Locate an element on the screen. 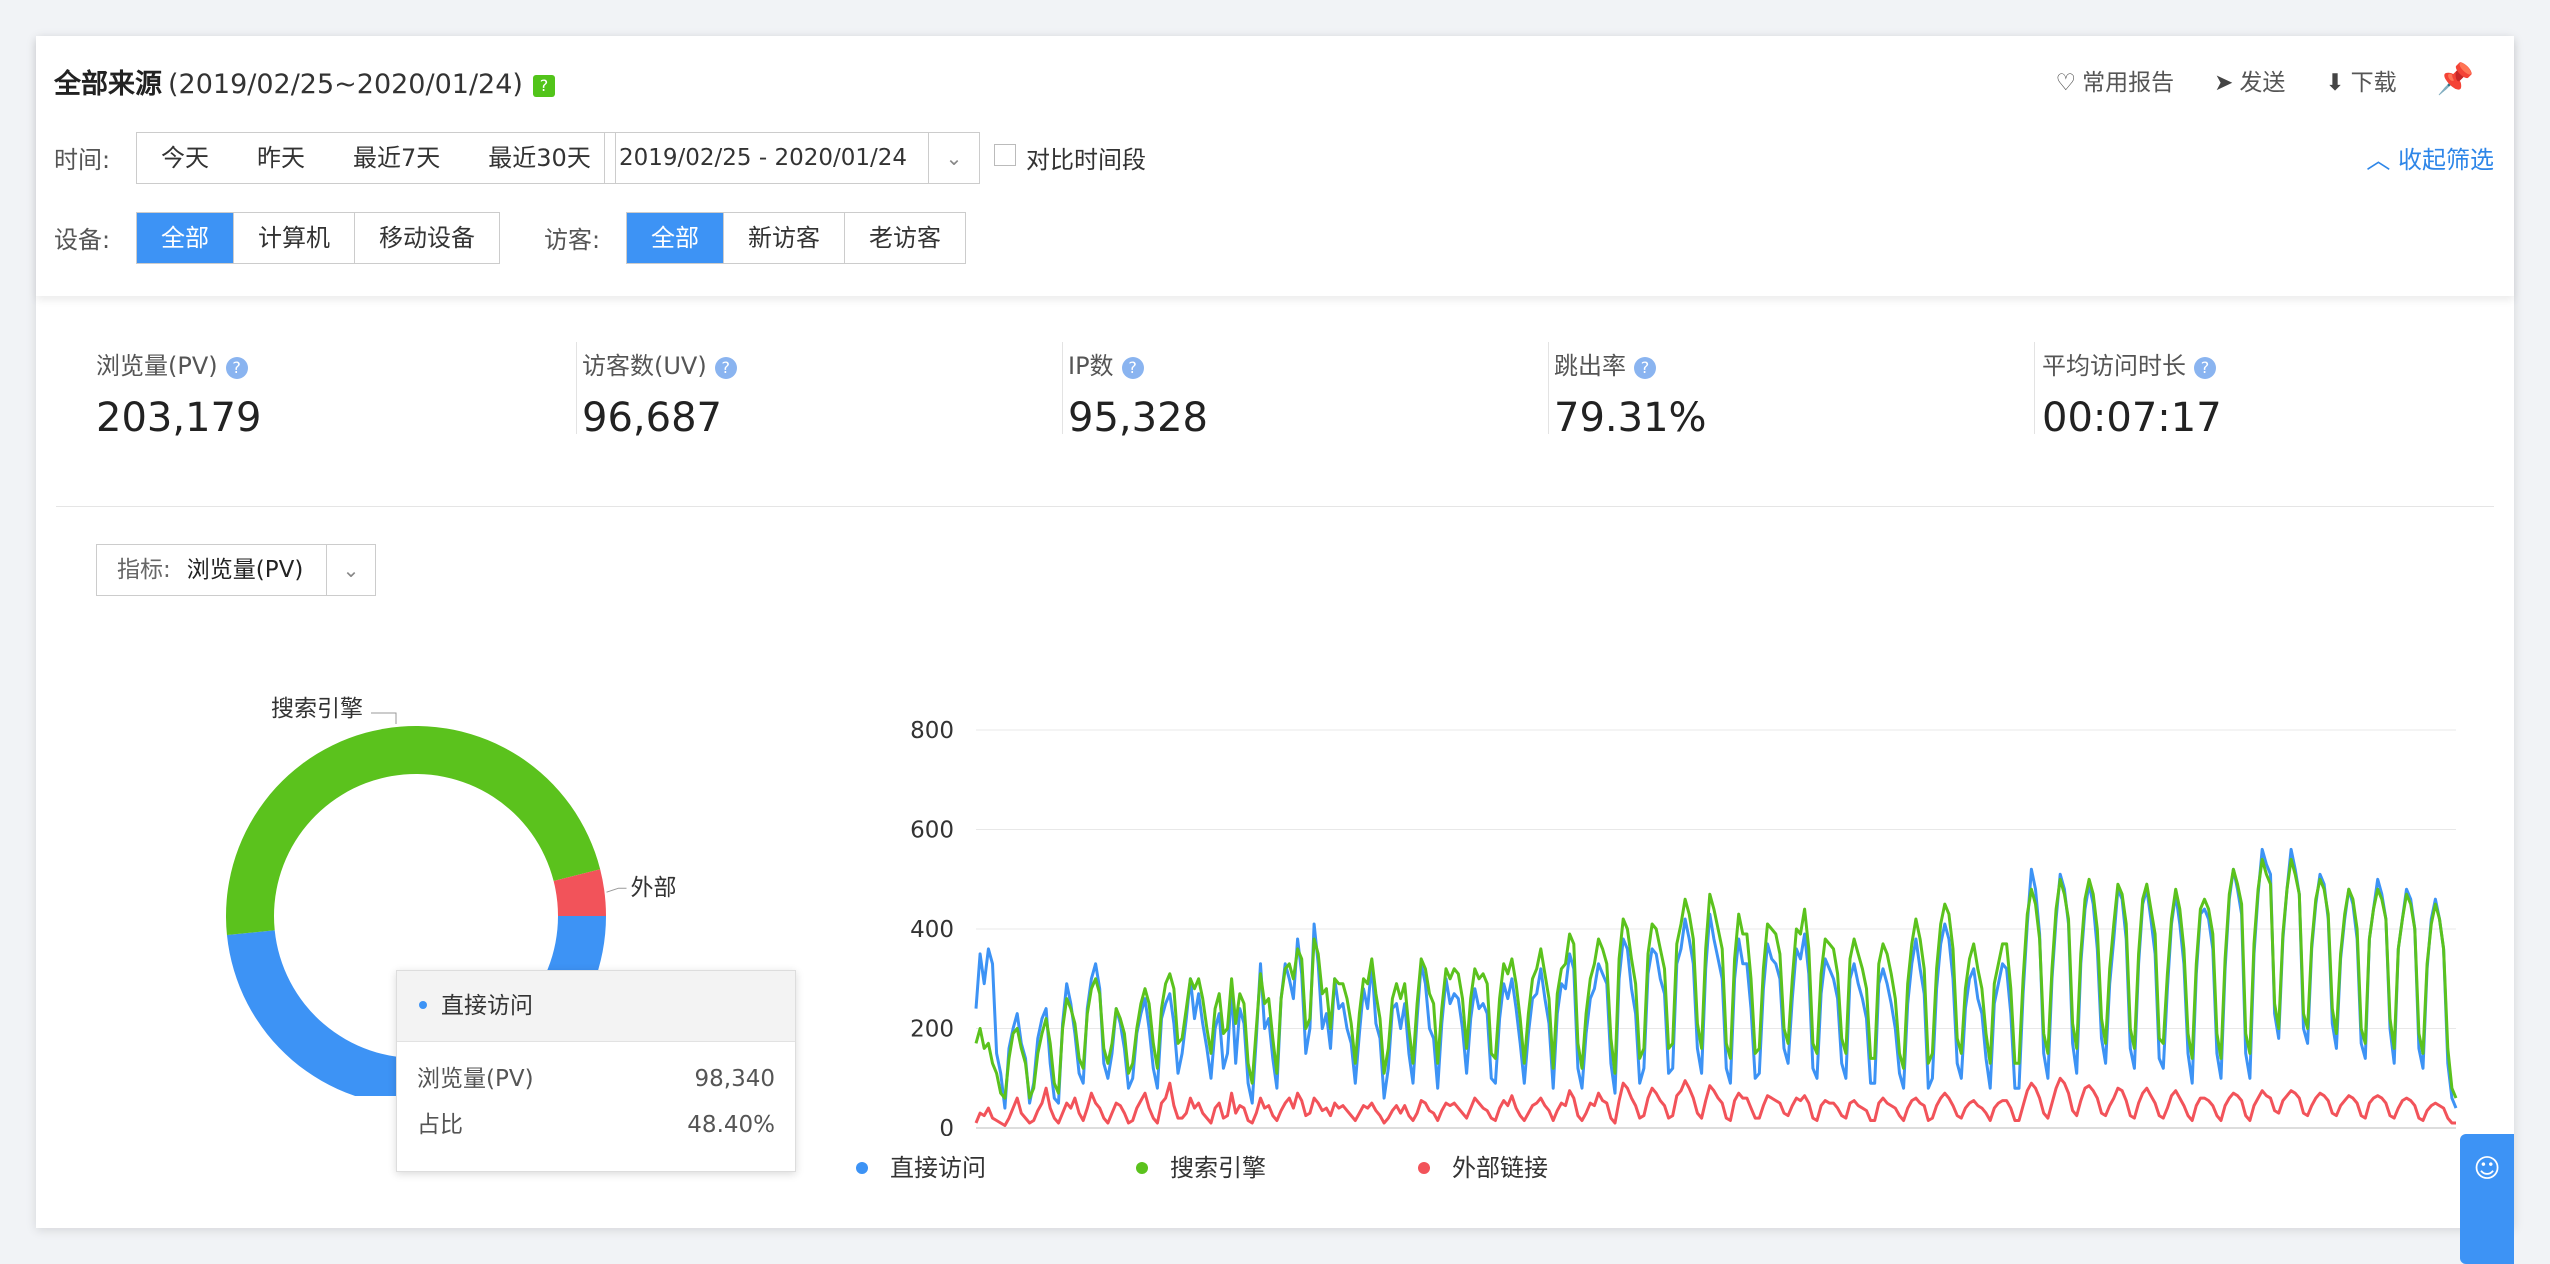 The width and height of the screenshot is (2550, 1264). metric-label: 跳出率 is located at coordinates (1590, 366).